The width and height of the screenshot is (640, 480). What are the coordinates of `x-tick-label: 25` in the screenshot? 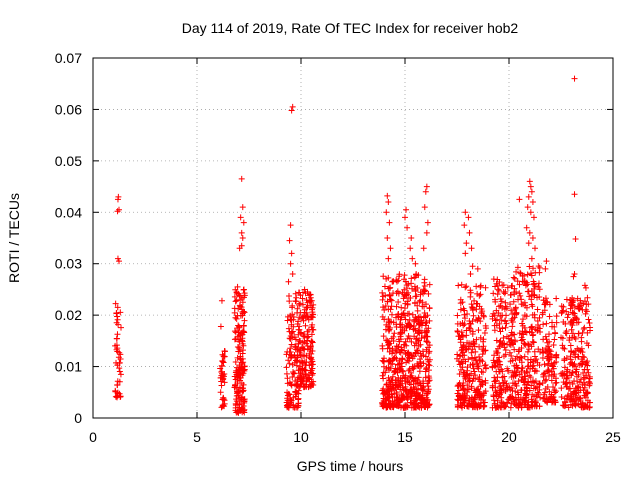 It's located at (613, 437).